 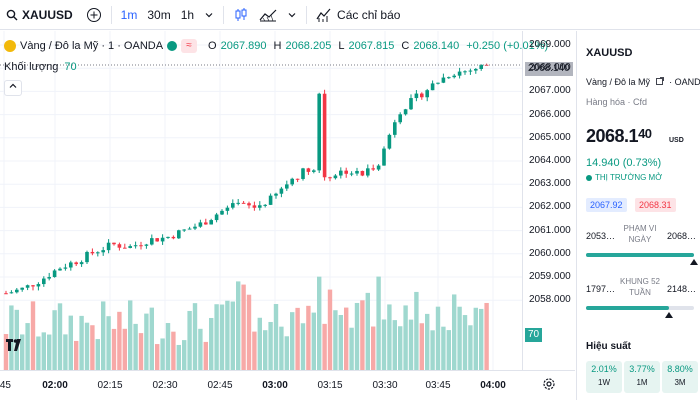 I want to click on price-axis-label: 2065.000, so click(x=550, y=137).